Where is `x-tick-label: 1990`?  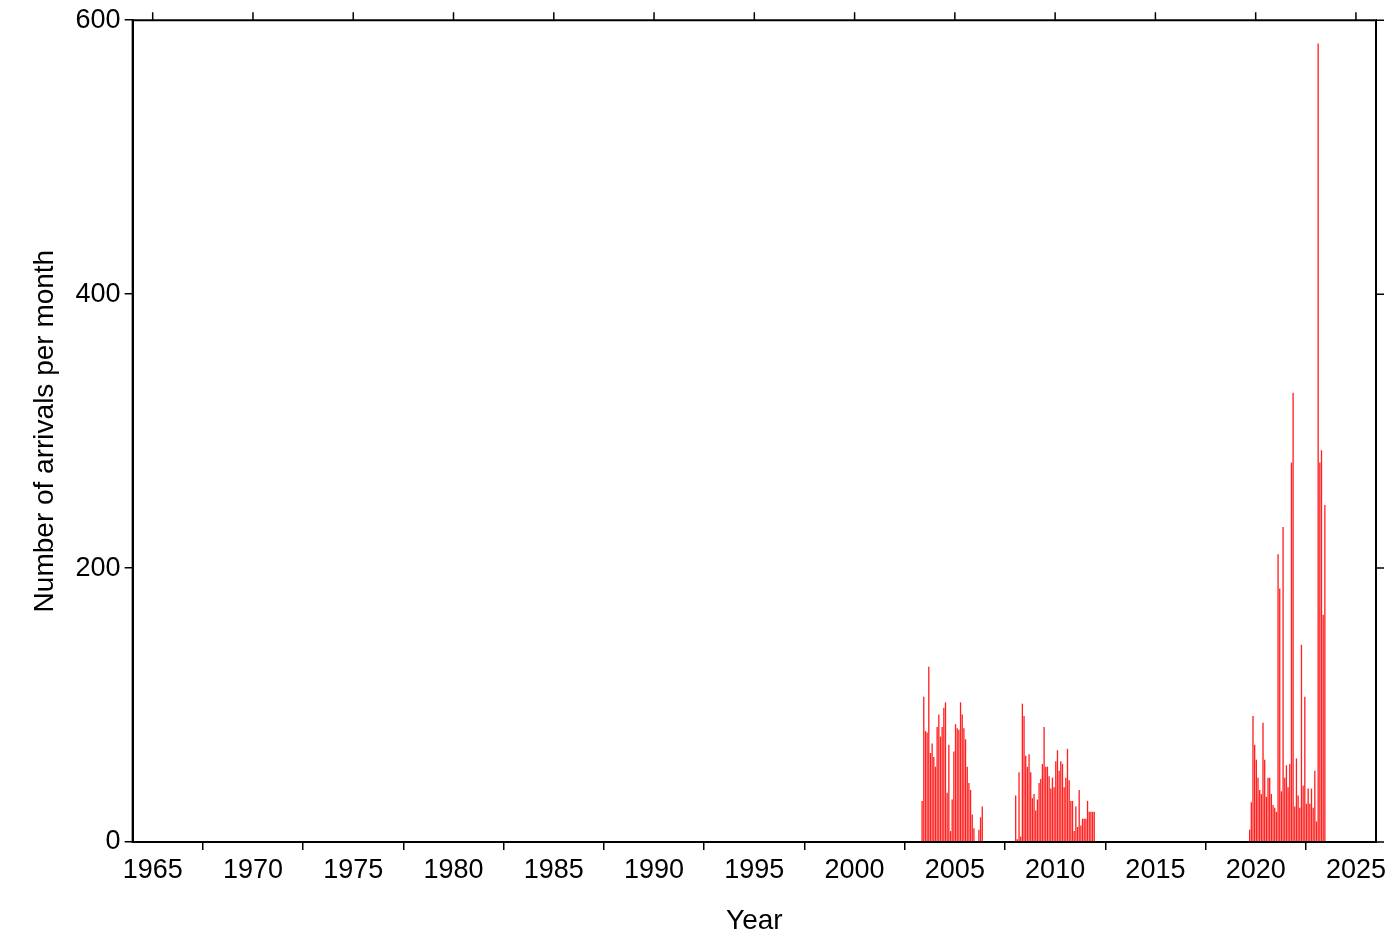 x-tick-label: 1990 is located at coordinates (654, 868).